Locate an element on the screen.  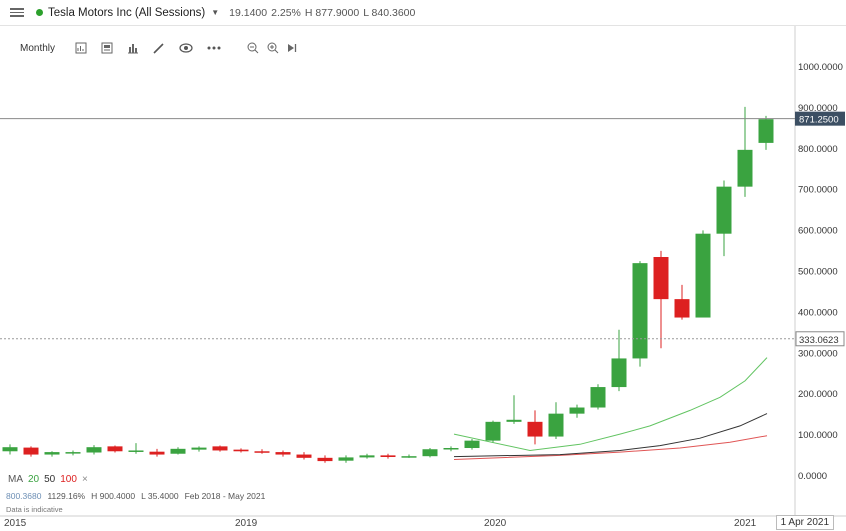
ma50-line is located at coordinates (610, 435).